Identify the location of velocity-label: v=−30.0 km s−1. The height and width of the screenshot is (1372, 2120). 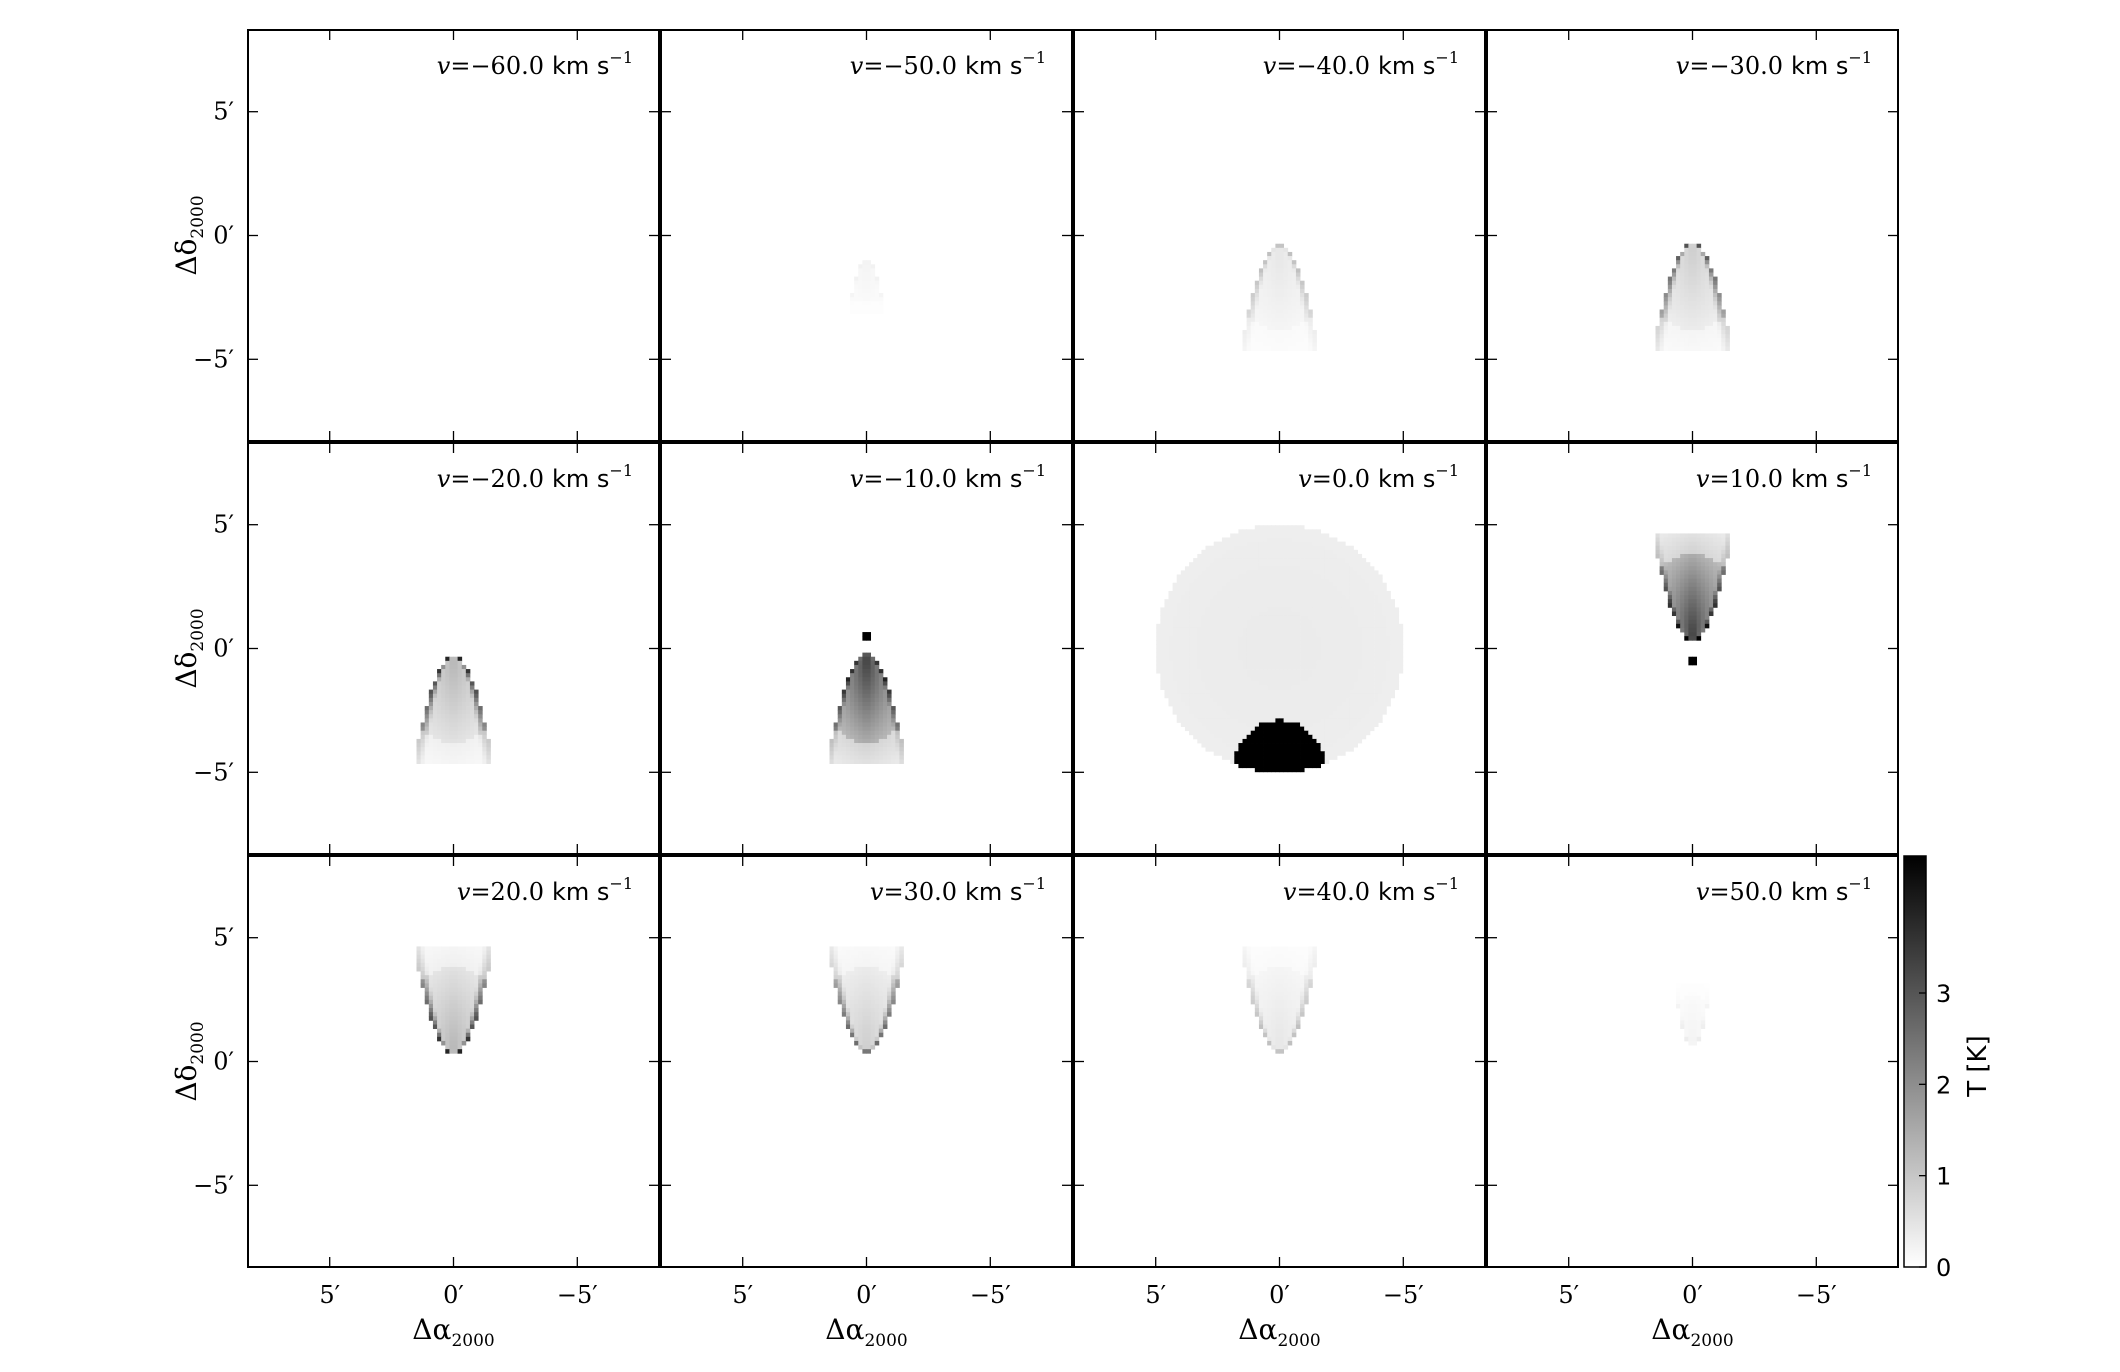
(1774, 64).